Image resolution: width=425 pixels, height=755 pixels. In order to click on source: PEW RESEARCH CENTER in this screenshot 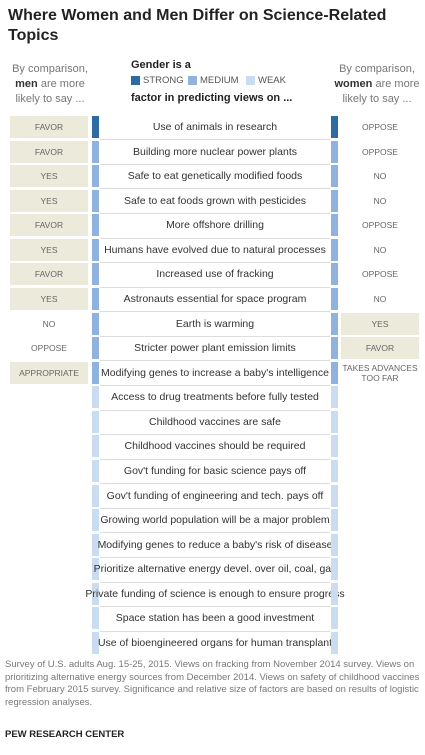, I will do `click(65, 734)`.